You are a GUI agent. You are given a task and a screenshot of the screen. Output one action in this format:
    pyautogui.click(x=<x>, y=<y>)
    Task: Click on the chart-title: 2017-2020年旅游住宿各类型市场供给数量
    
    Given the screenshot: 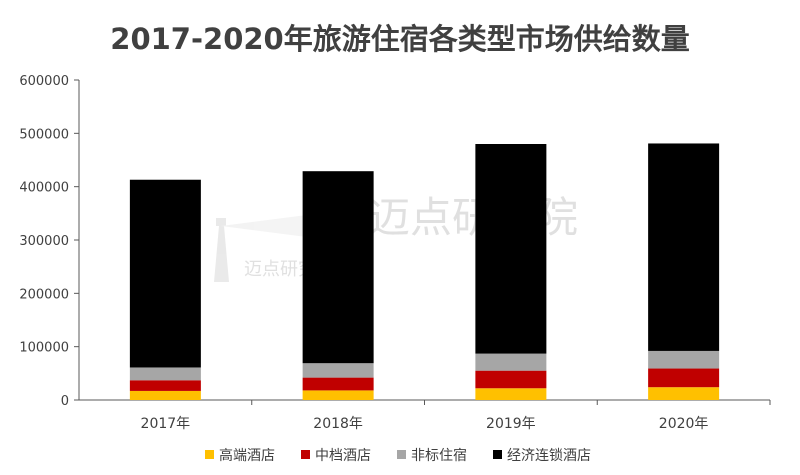 What is the action you would take?
    pyautogui.click(x=400, y=39)
    